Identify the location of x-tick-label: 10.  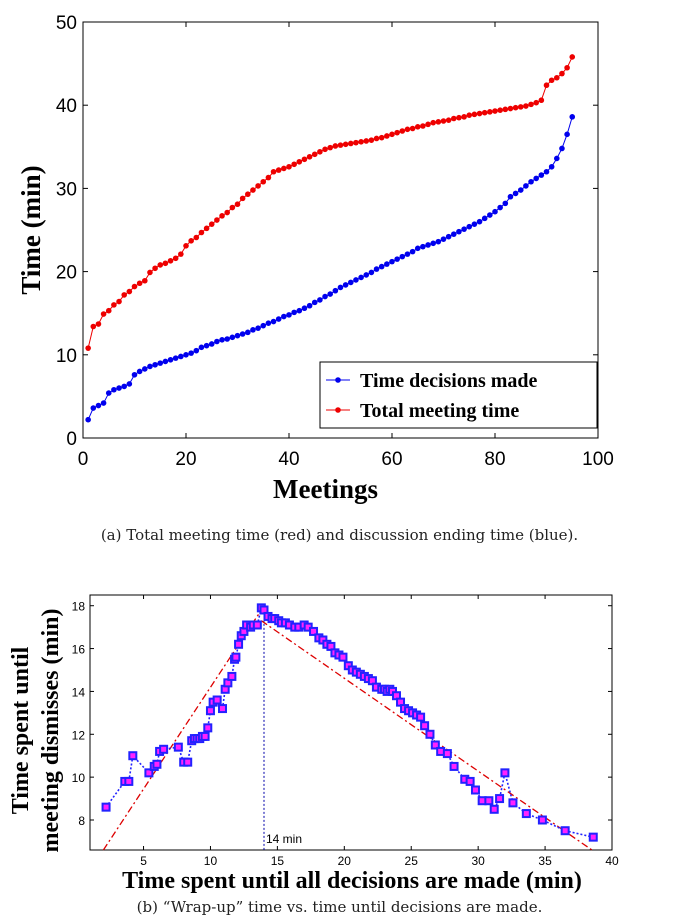
(211, 861).